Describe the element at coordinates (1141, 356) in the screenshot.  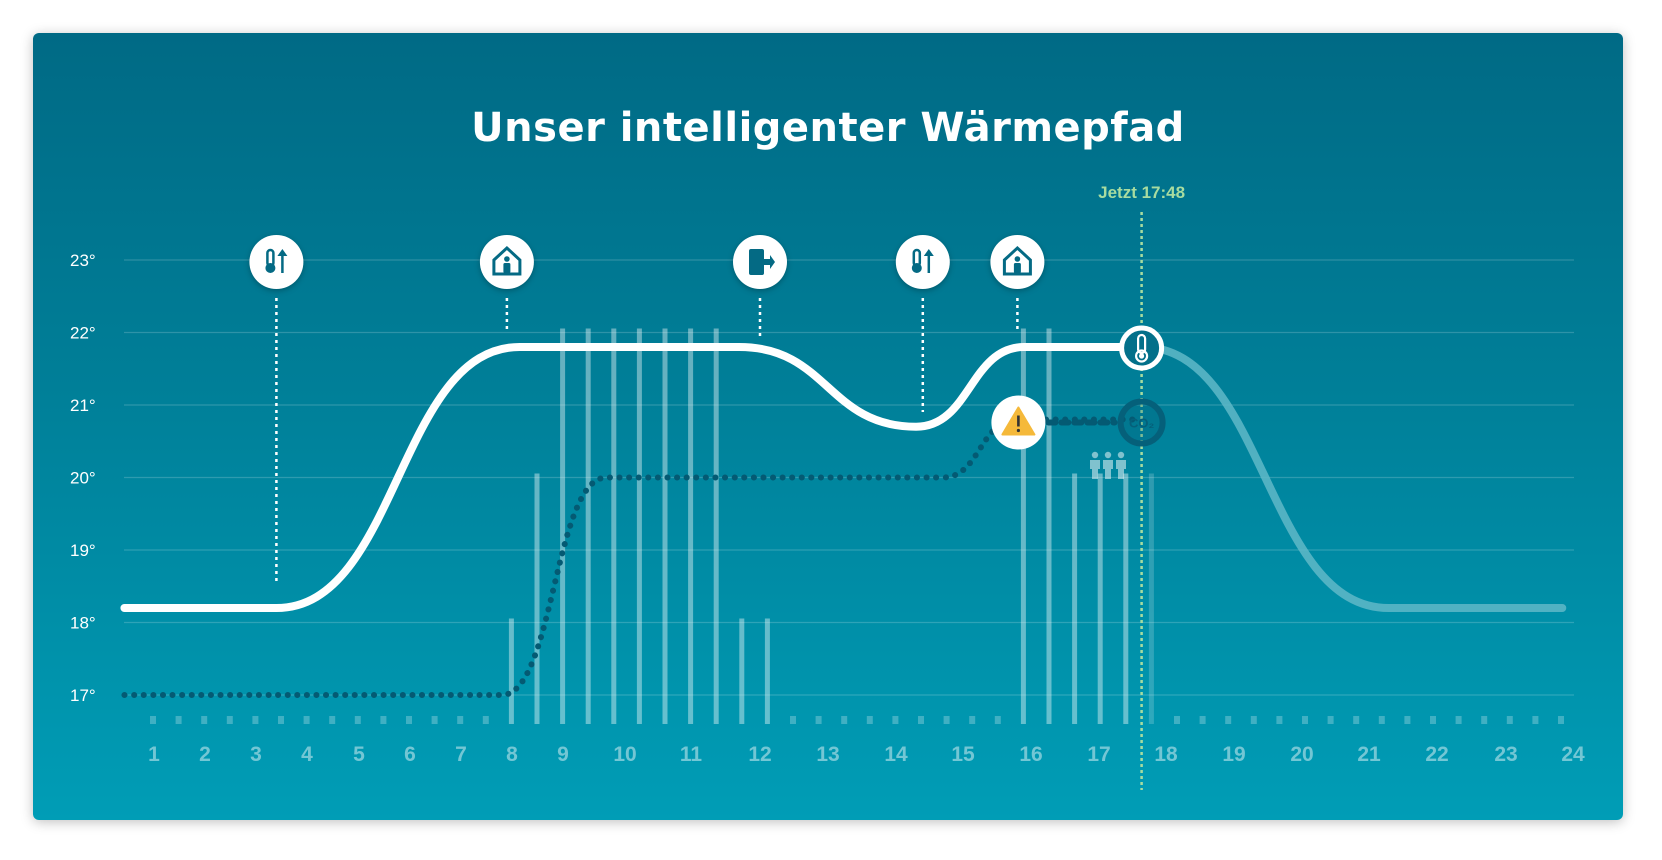
I see `thermometer-bulb-ring` at that location.